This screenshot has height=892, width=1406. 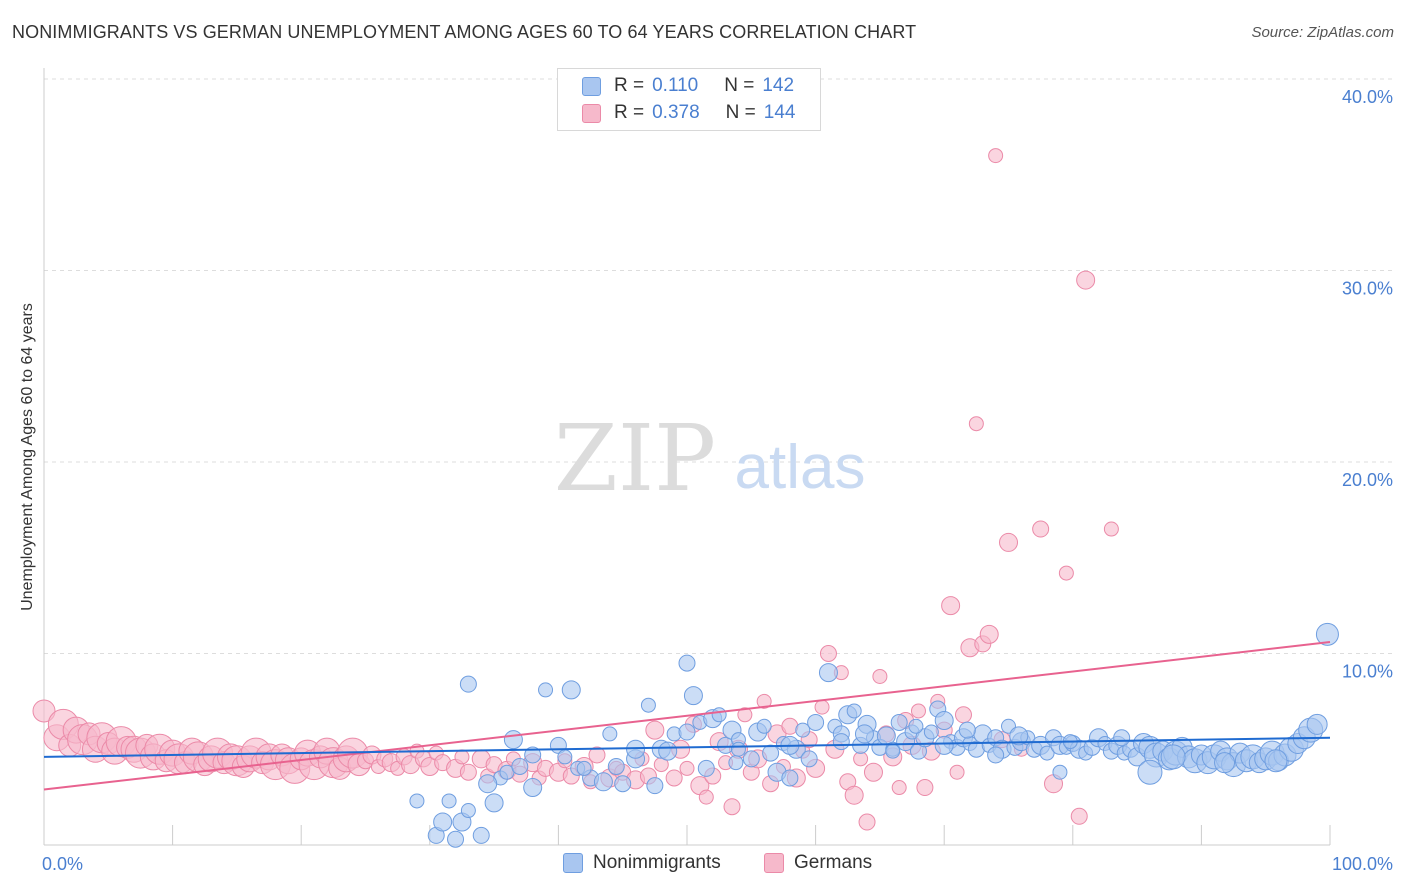 What do you see at coordinates (800, 467) in the screenshot?
I see `watermark-atlas: atlas` at bounding box center [800, 467].